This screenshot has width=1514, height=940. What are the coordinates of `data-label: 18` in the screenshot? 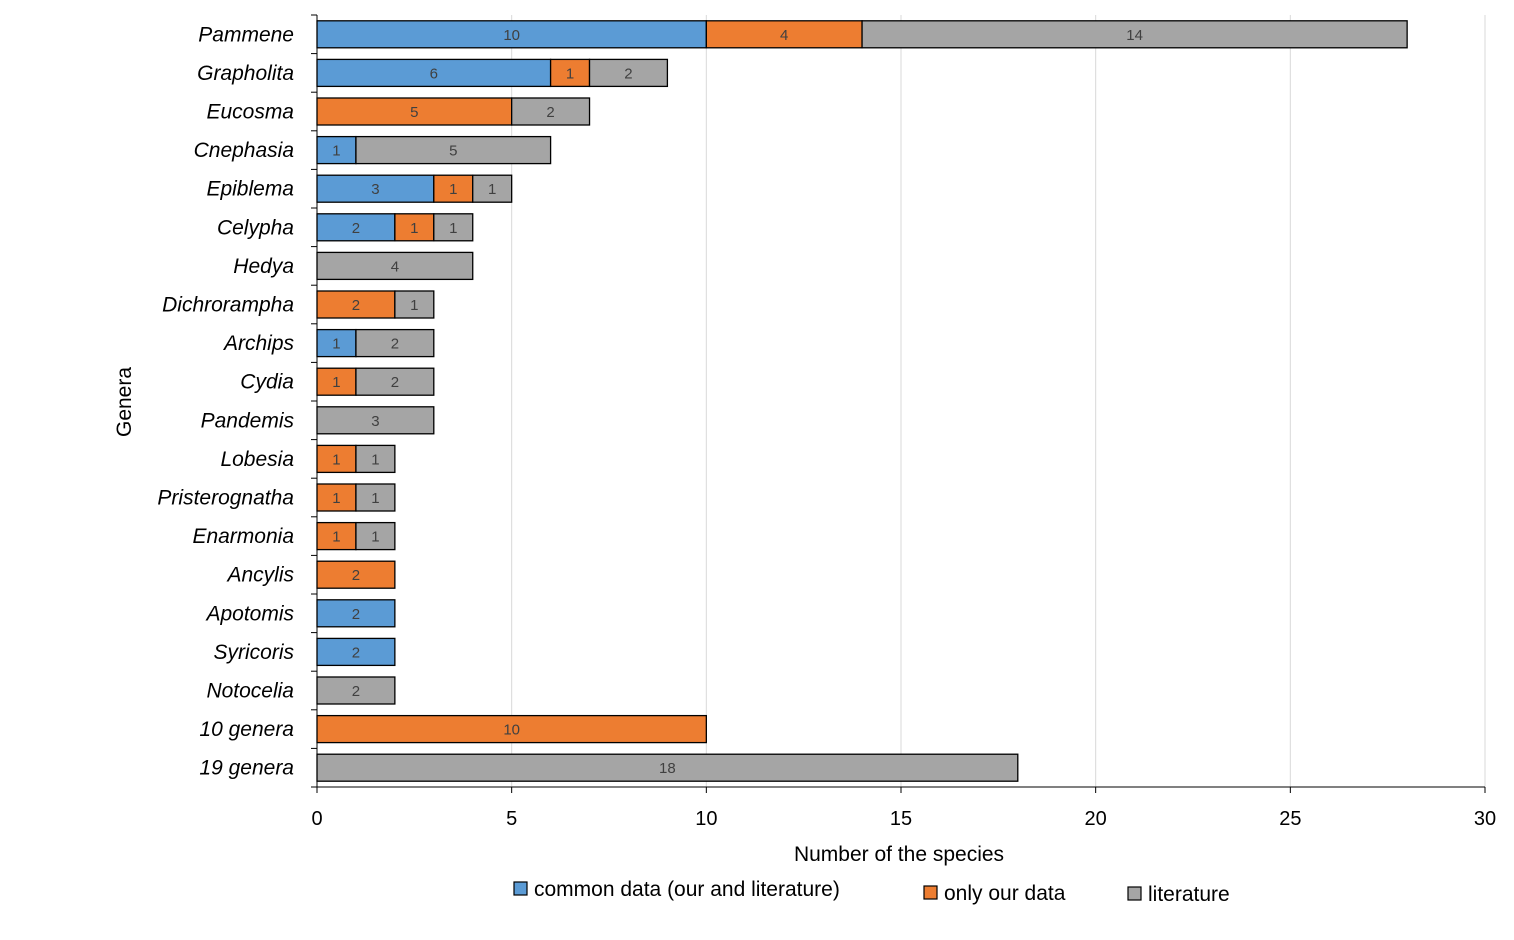 It's located at (667, 768).